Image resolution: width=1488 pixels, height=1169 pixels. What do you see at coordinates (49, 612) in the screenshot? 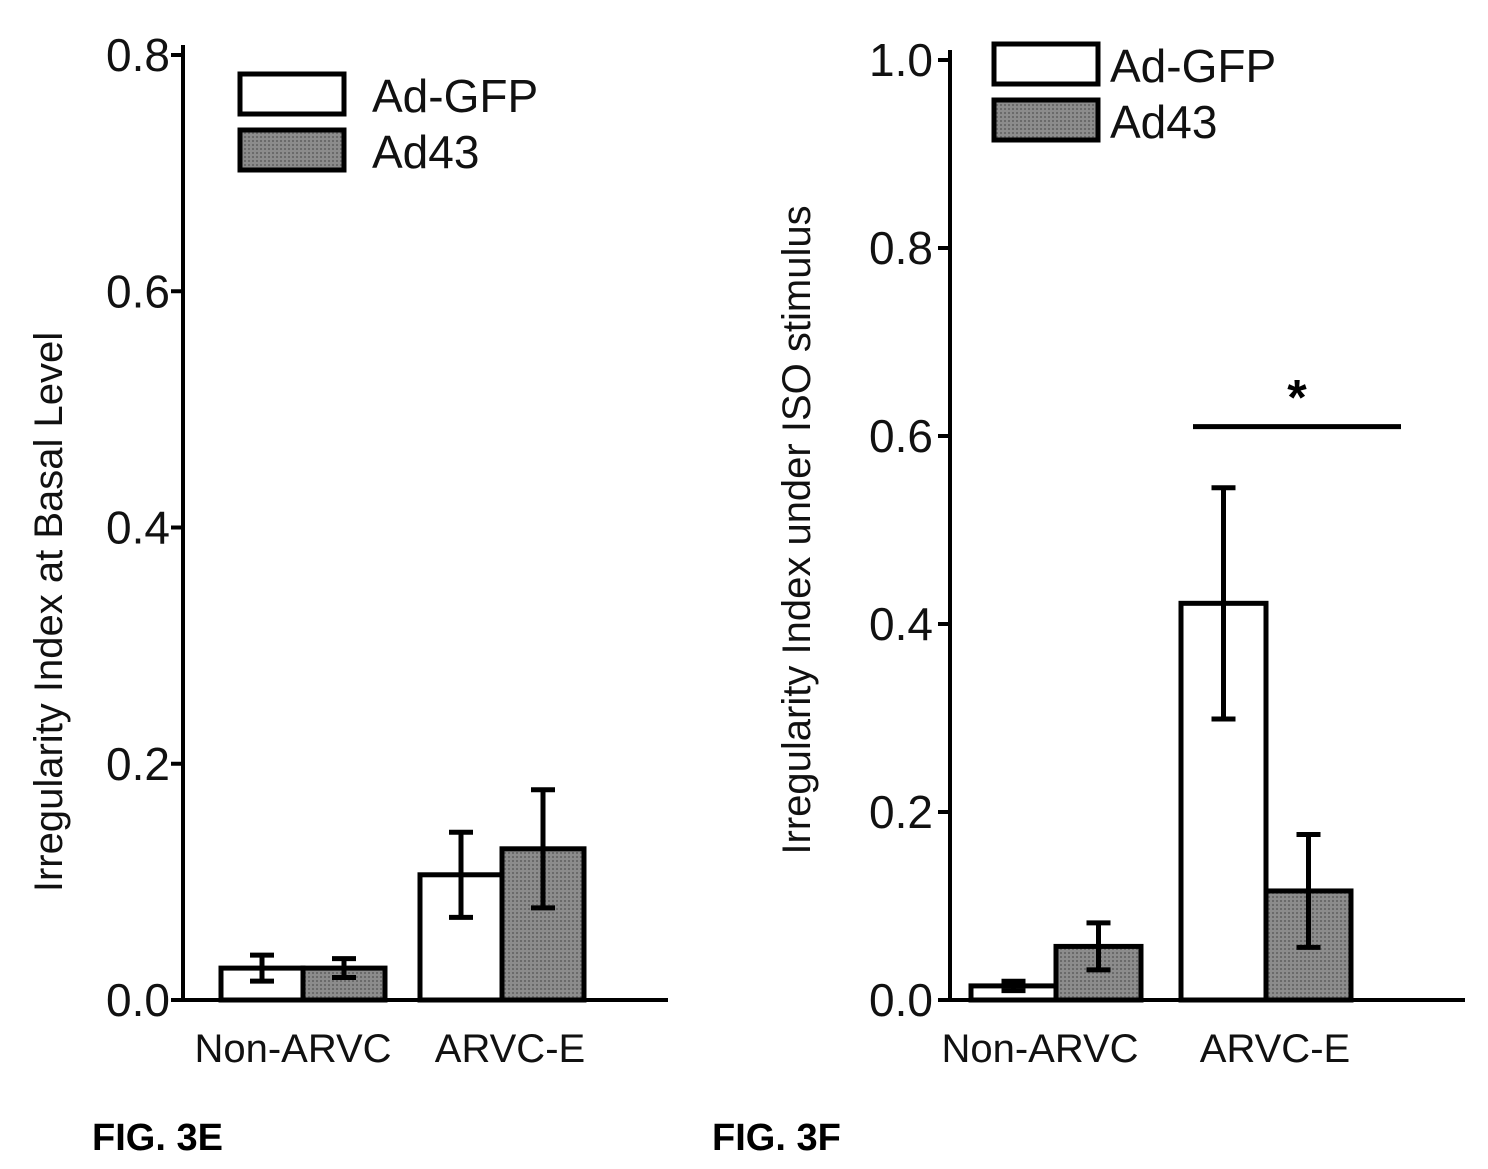
I see `y-axis-label: Irregularity Index at Basal Level` at bounding box center [49, 612].